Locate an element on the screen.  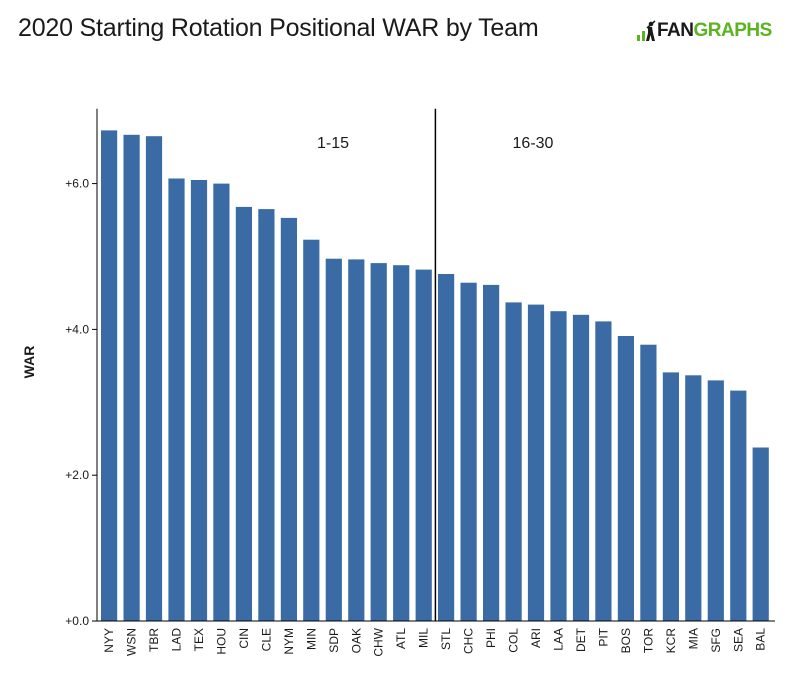
y-axis-label: WAR is located at coordinates (29, 362).